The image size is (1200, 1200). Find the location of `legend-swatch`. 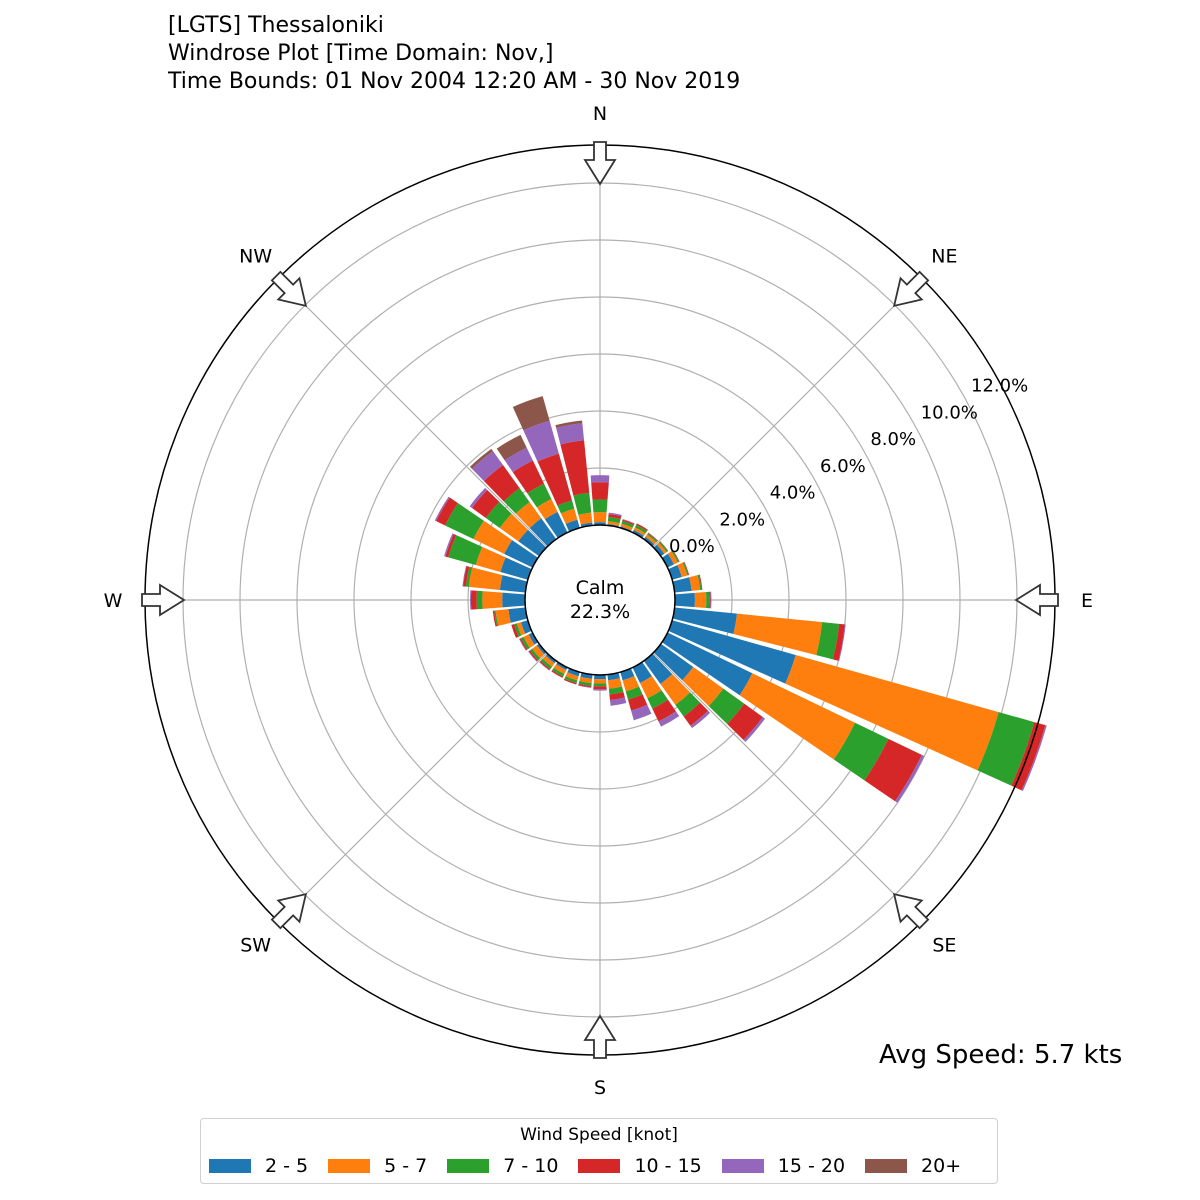

legend-swatch is located at coordinates (349, 1166).